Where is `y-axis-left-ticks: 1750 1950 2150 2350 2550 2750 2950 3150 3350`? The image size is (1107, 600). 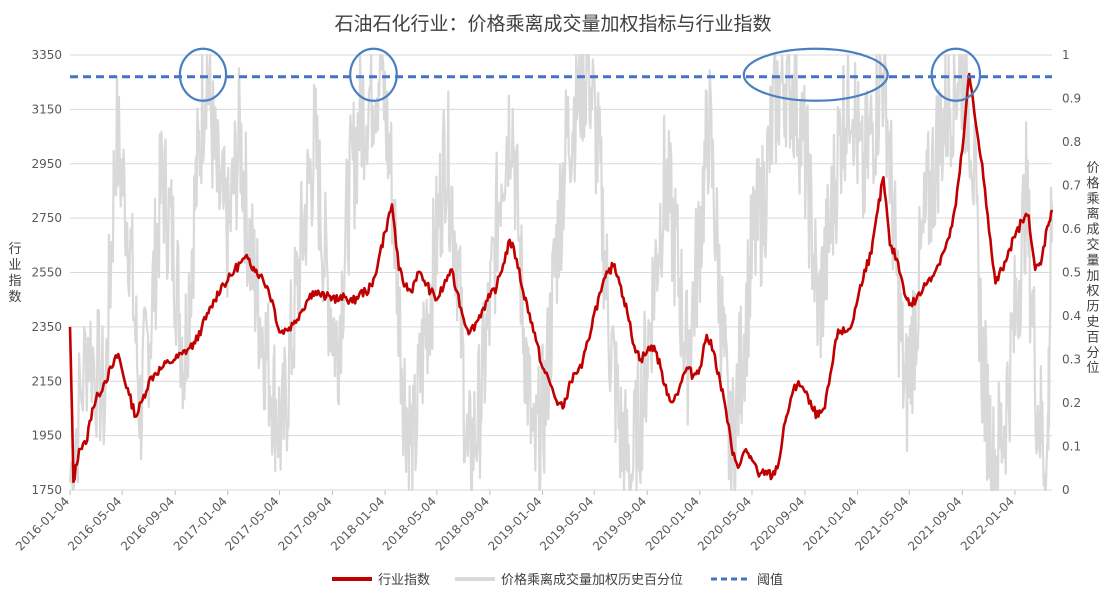 y-axis-left-ticks: 1750 1950 2150 2350 2550 2750 2950 3150 3350 is located at coordinates (46, 272).